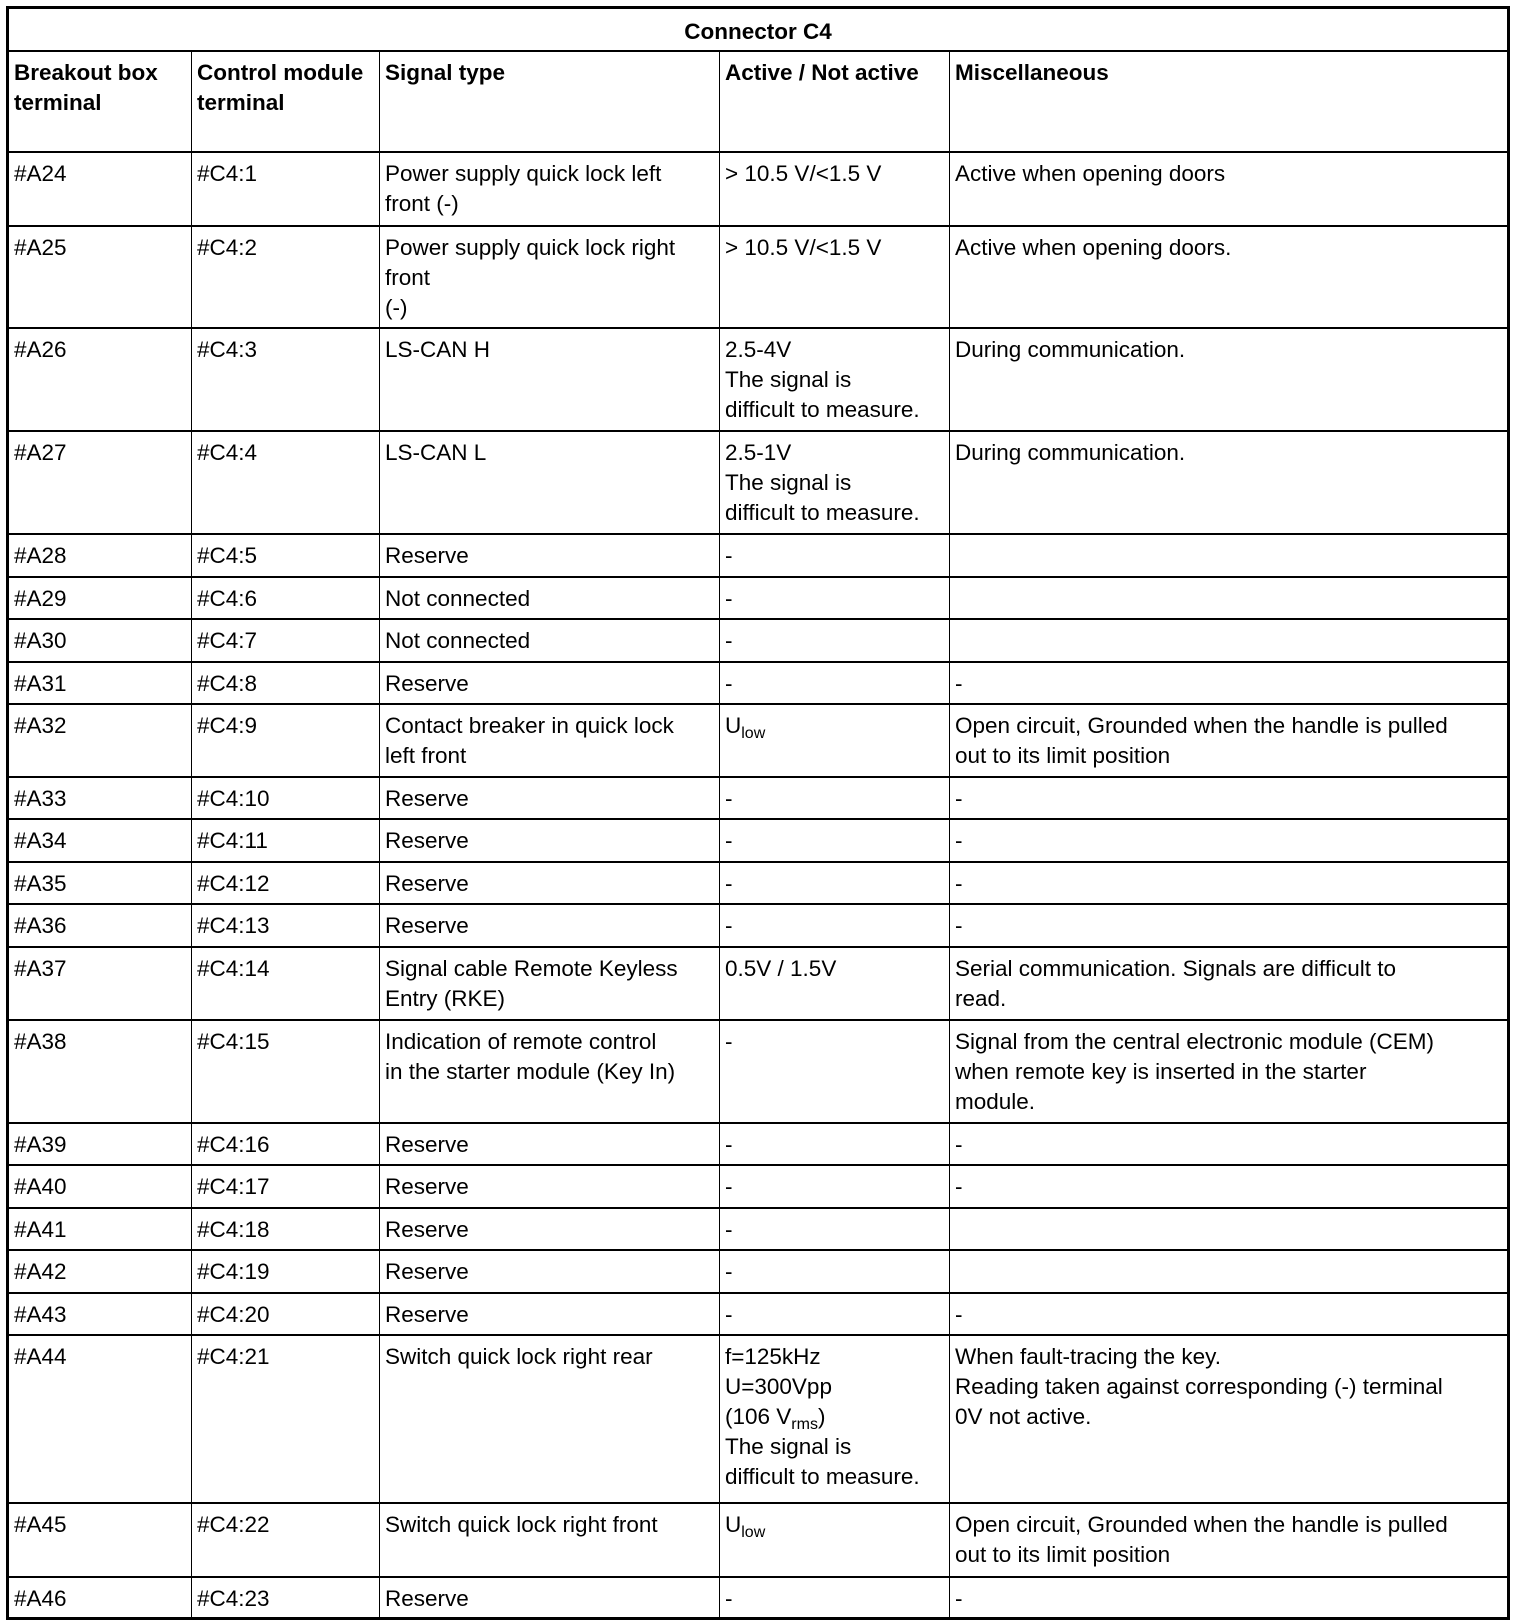 Image resolution: width=1520 pixels, height=1620 pixels. What do you see at coordinates (781, 968) in the screenshot?
I see `cell-line: 0.5V / 1.5V` at bounding box center [781, 968].